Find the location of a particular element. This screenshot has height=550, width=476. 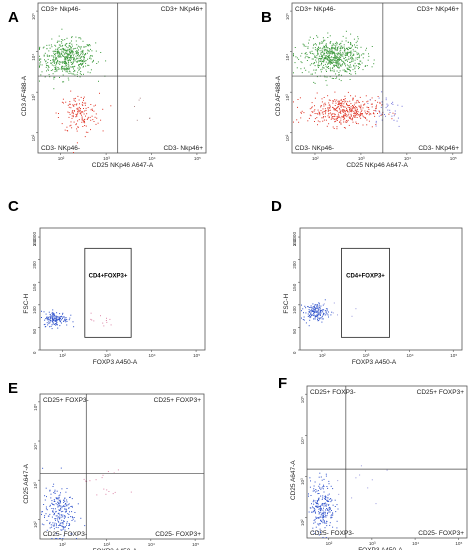

quadrant-label-bottom-left: CD3- NKp46- is located at coordinates (60, 148).